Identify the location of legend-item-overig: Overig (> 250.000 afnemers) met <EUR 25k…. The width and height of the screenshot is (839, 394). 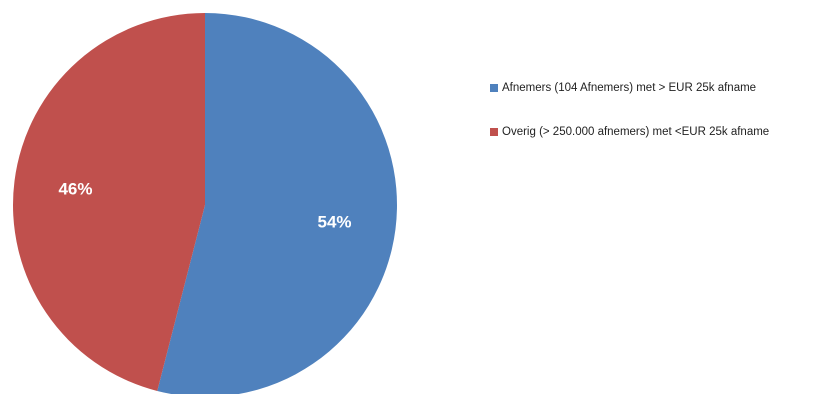
(629, 132).